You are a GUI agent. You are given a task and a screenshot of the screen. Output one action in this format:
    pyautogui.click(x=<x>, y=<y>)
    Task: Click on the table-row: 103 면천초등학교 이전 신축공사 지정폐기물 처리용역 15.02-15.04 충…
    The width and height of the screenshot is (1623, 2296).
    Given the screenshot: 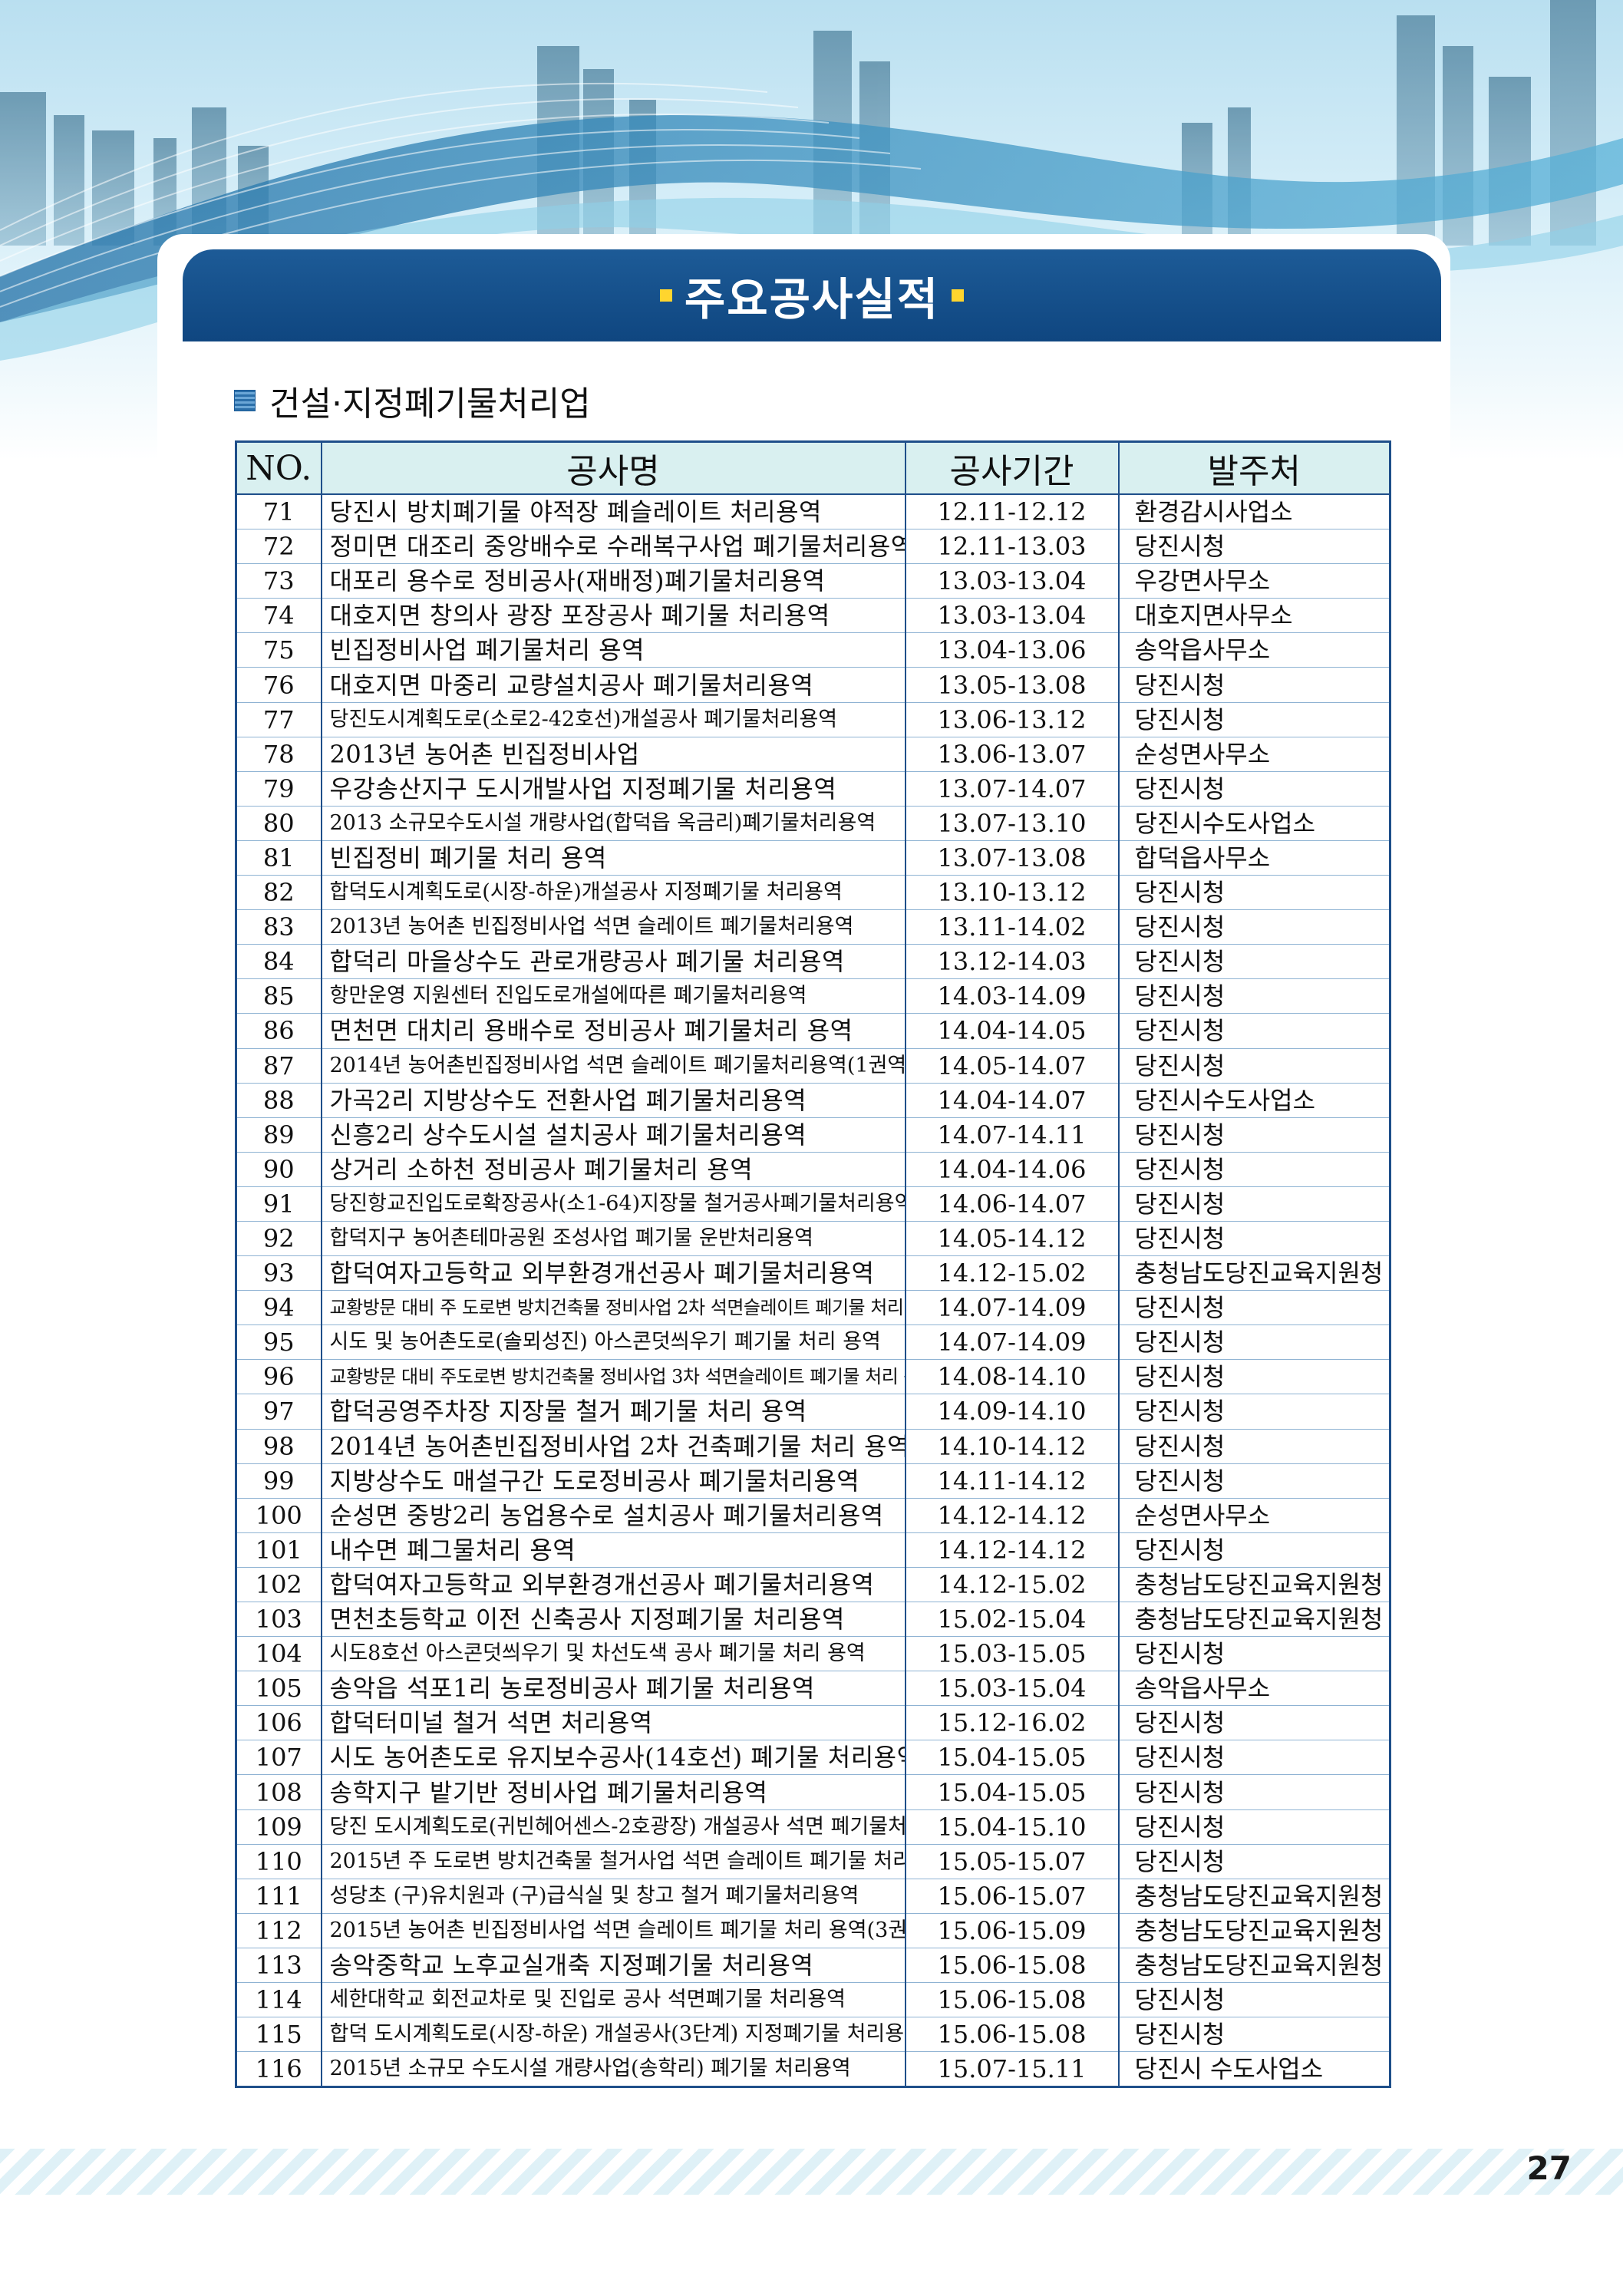 What is the action you would take?
    pyautogui.click(x=813, y=1620)
    